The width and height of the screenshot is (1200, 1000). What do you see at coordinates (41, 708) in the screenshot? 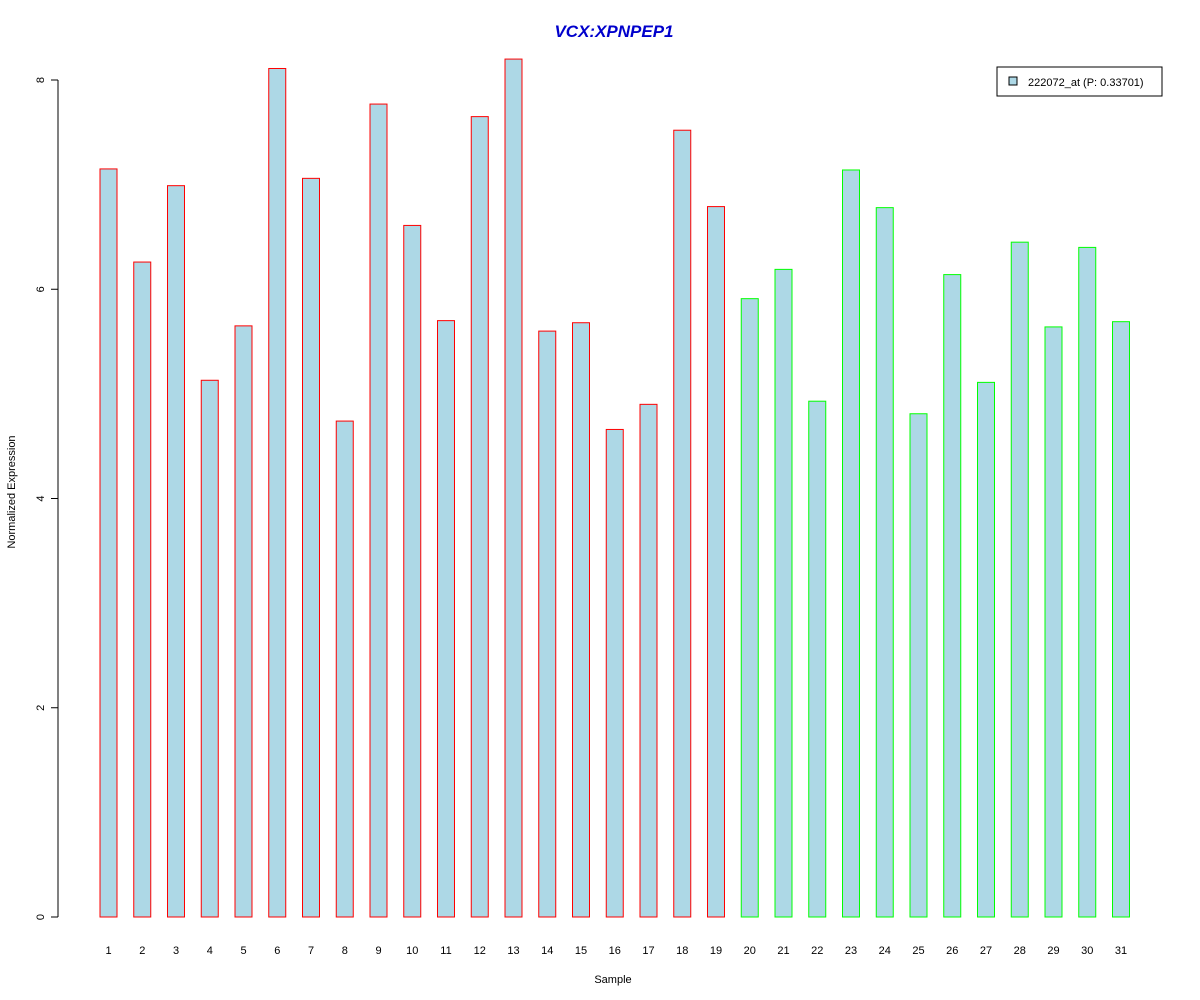
I see `y-tick-label: 2` at bounding box center [41, 708].